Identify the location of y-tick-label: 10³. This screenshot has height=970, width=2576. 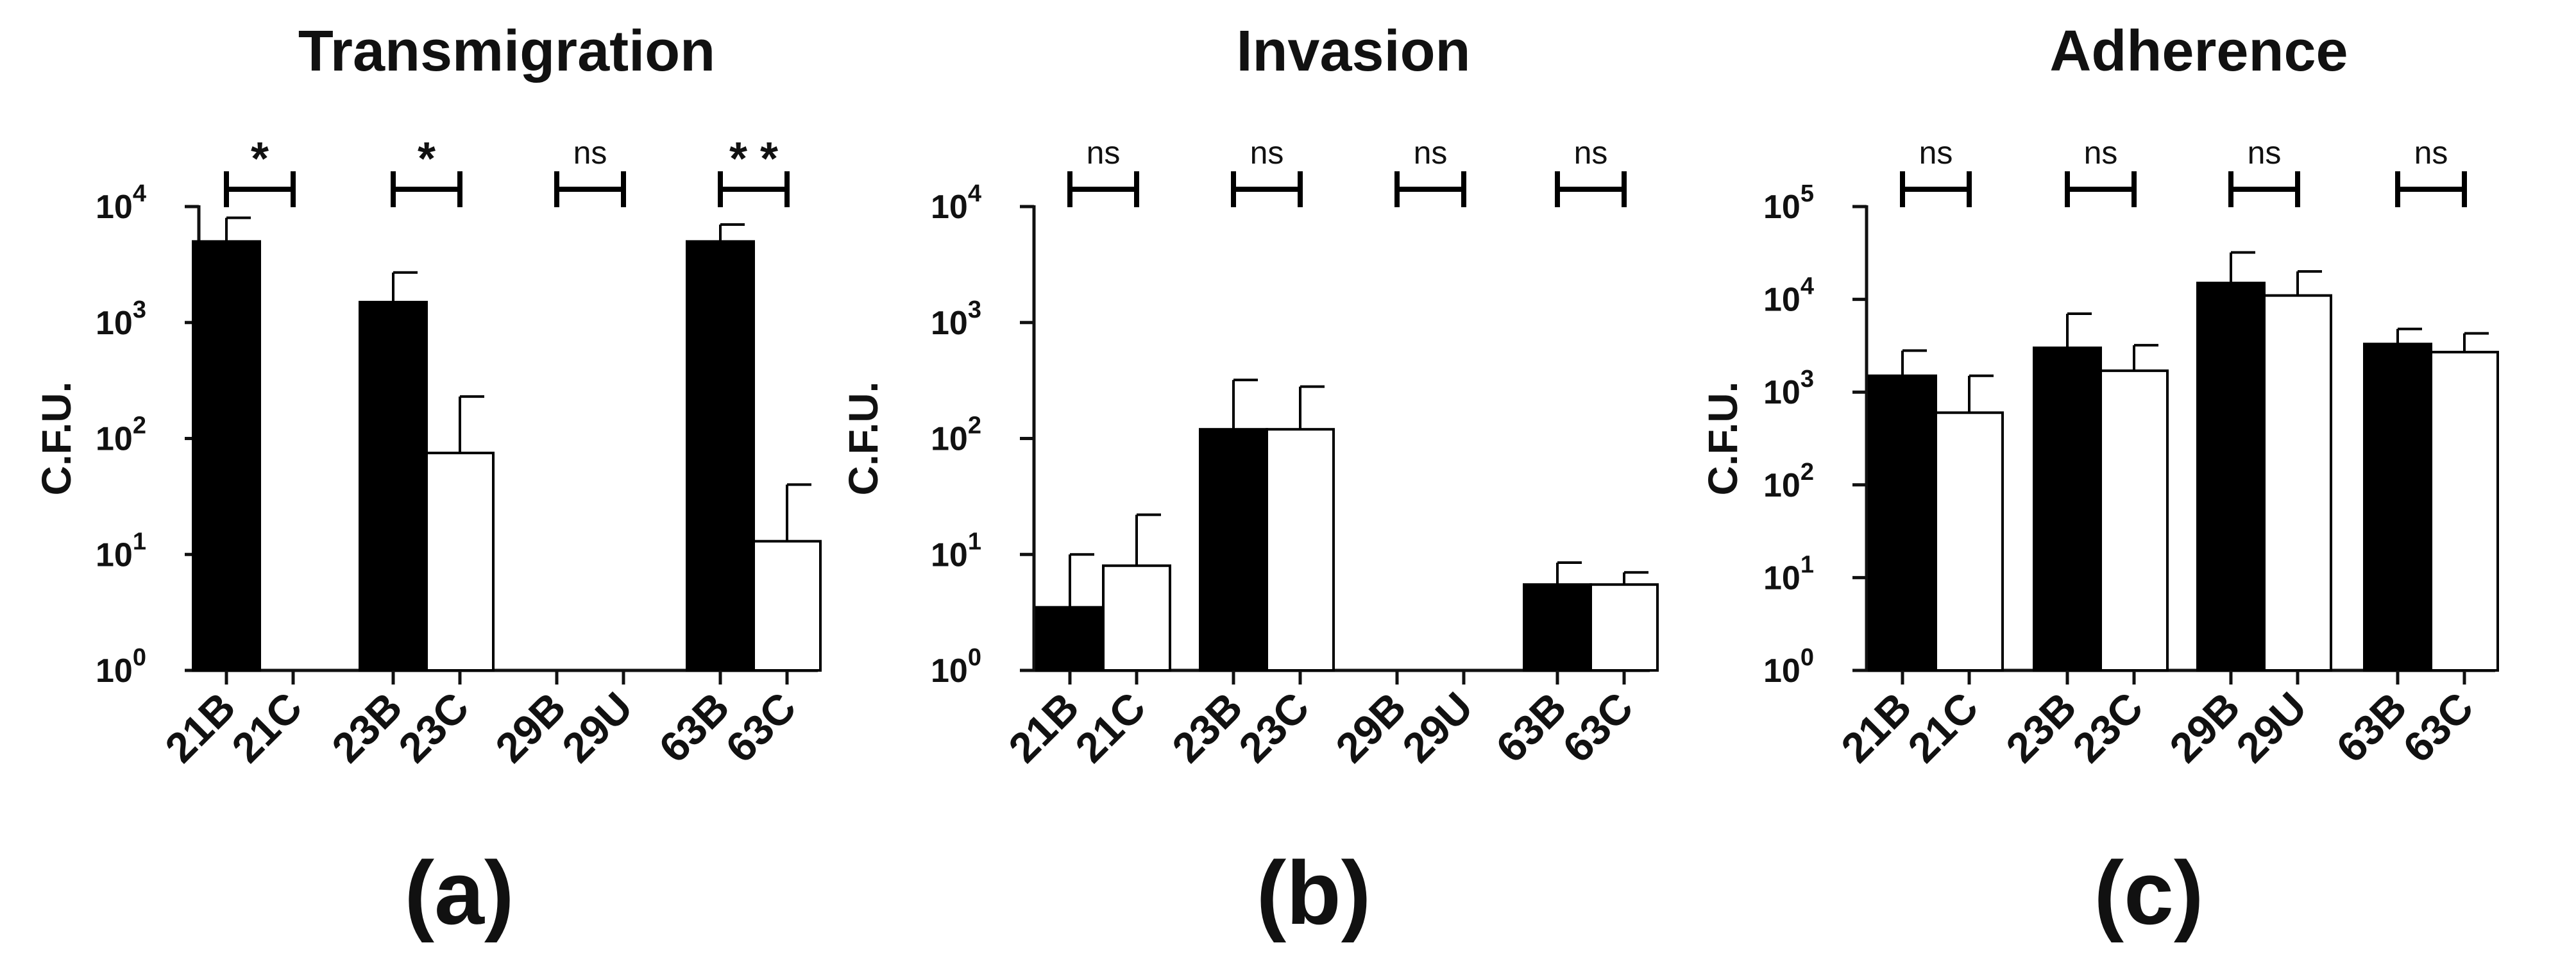
(956, 319).